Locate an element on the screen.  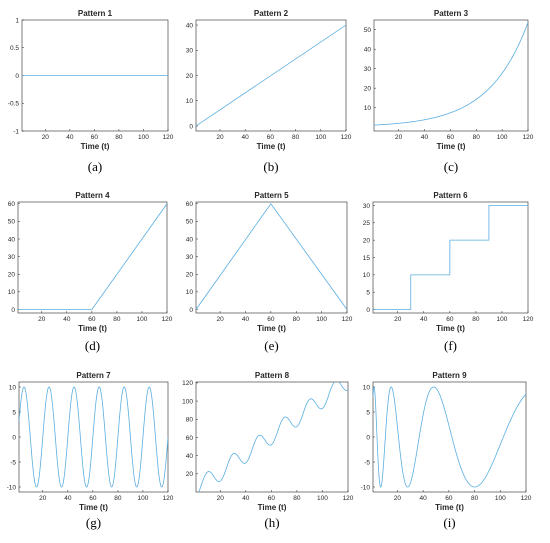
y-tick-label: 25 is located at coordinates (367, 223).